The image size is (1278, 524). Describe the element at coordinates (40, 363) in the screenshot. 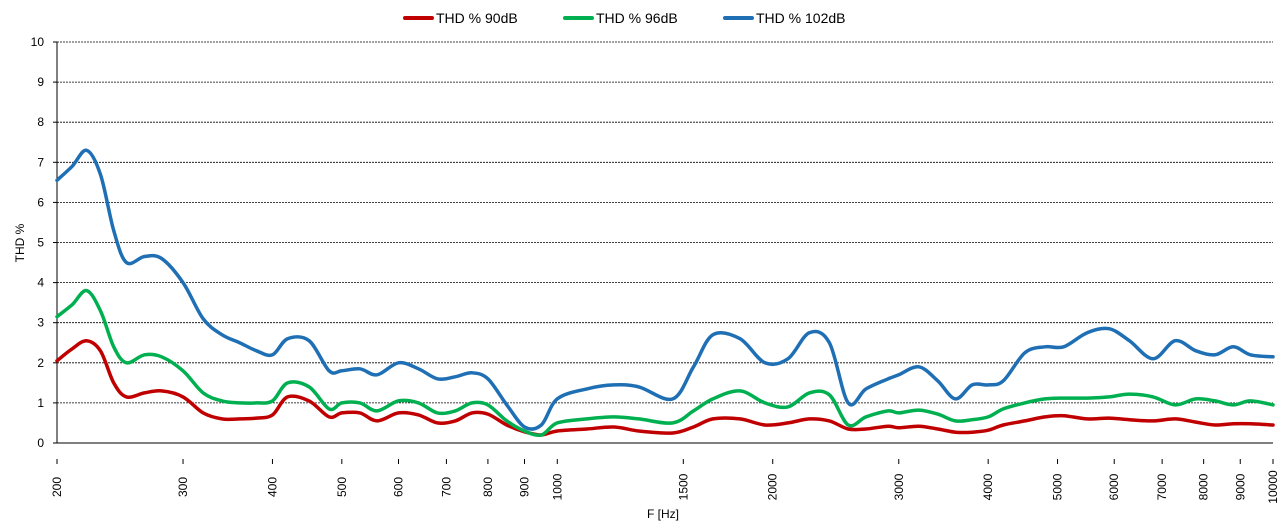

I see `y-tick-label: 2` at that location.